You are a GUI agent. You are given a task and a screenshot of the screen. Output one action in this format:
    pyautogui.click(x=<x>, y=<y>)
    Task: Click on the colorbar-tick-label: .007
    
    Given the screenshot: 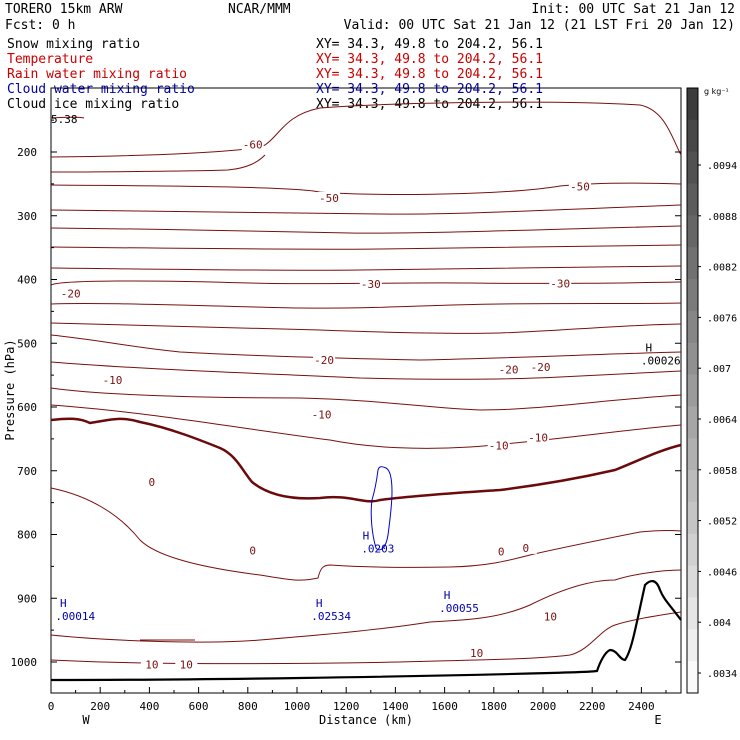 What is the action you would take?
    pyautogui.click(x=719, y=369)
    